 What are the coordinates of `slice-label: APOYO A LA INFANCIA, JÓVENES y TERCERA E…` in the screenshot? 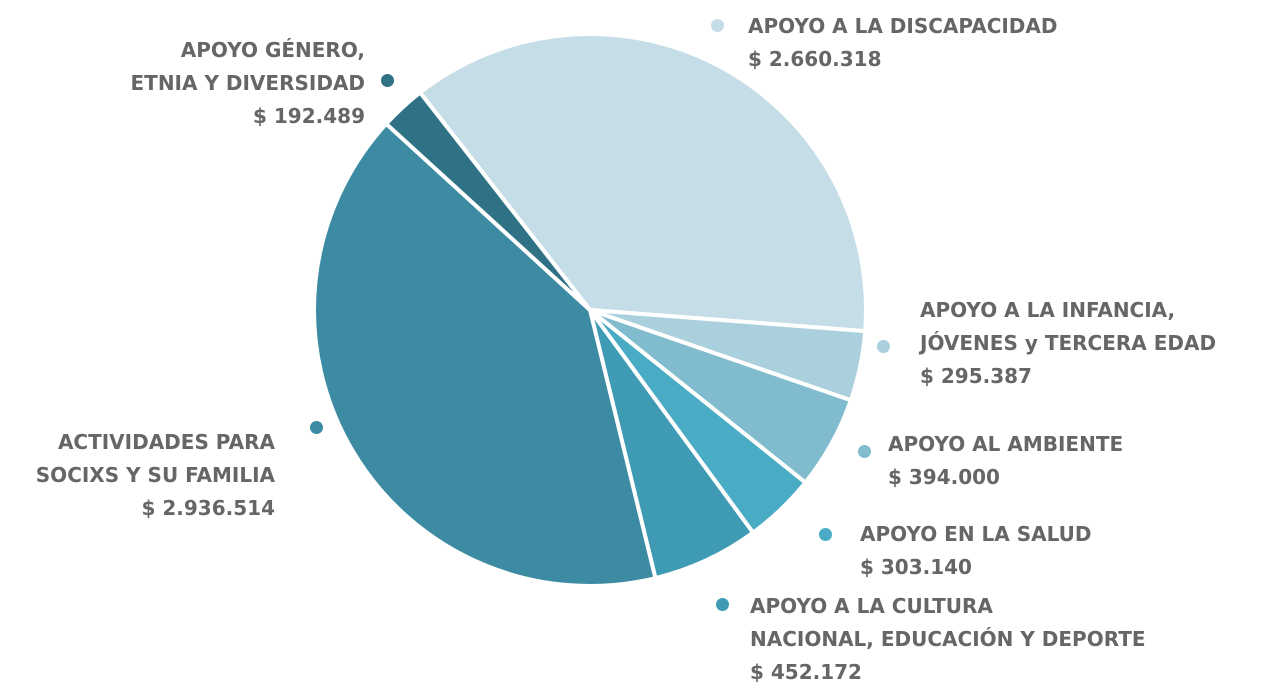 It's located at (1068, 343).